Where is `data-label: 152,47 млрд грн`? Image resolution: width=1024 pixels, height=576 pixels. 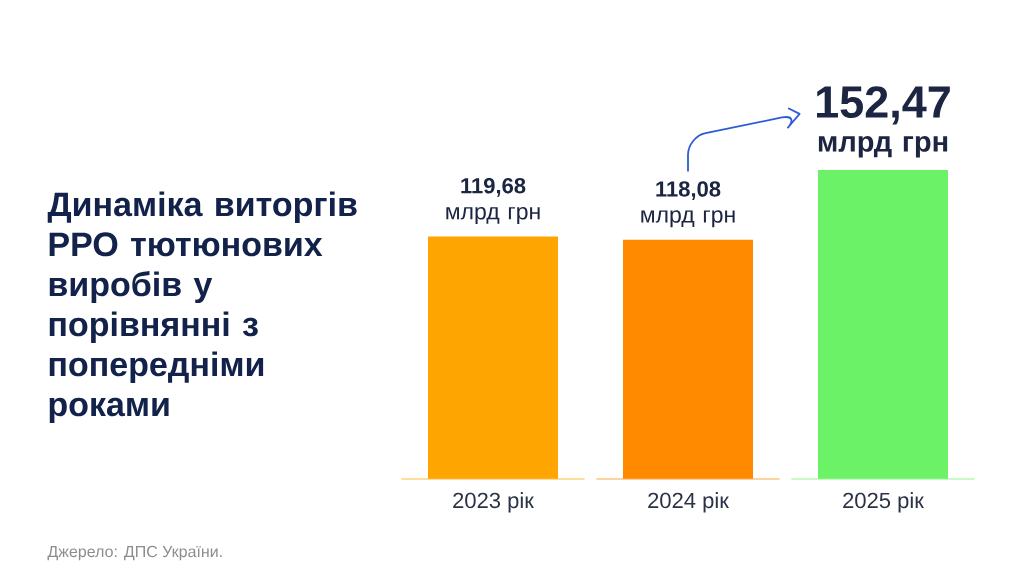
data-label: 152,47 млрд грн is located at coordinates (883, 122).